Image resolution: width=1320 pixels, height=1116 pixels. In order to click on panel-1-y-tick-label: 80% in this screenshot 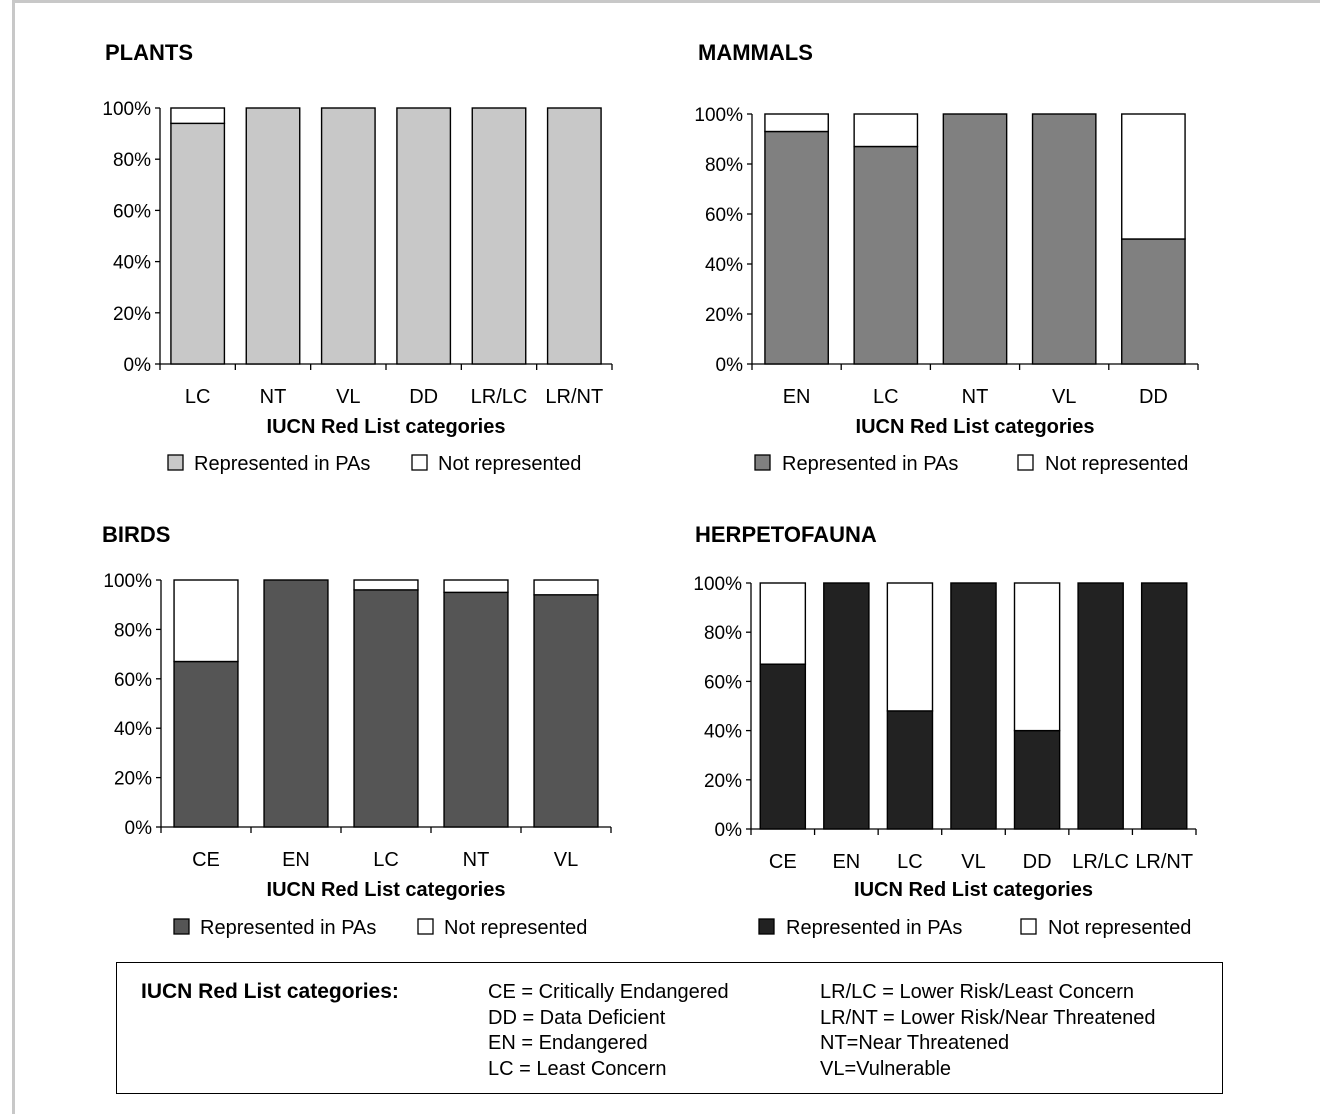, I will do `click(132, 160)`.